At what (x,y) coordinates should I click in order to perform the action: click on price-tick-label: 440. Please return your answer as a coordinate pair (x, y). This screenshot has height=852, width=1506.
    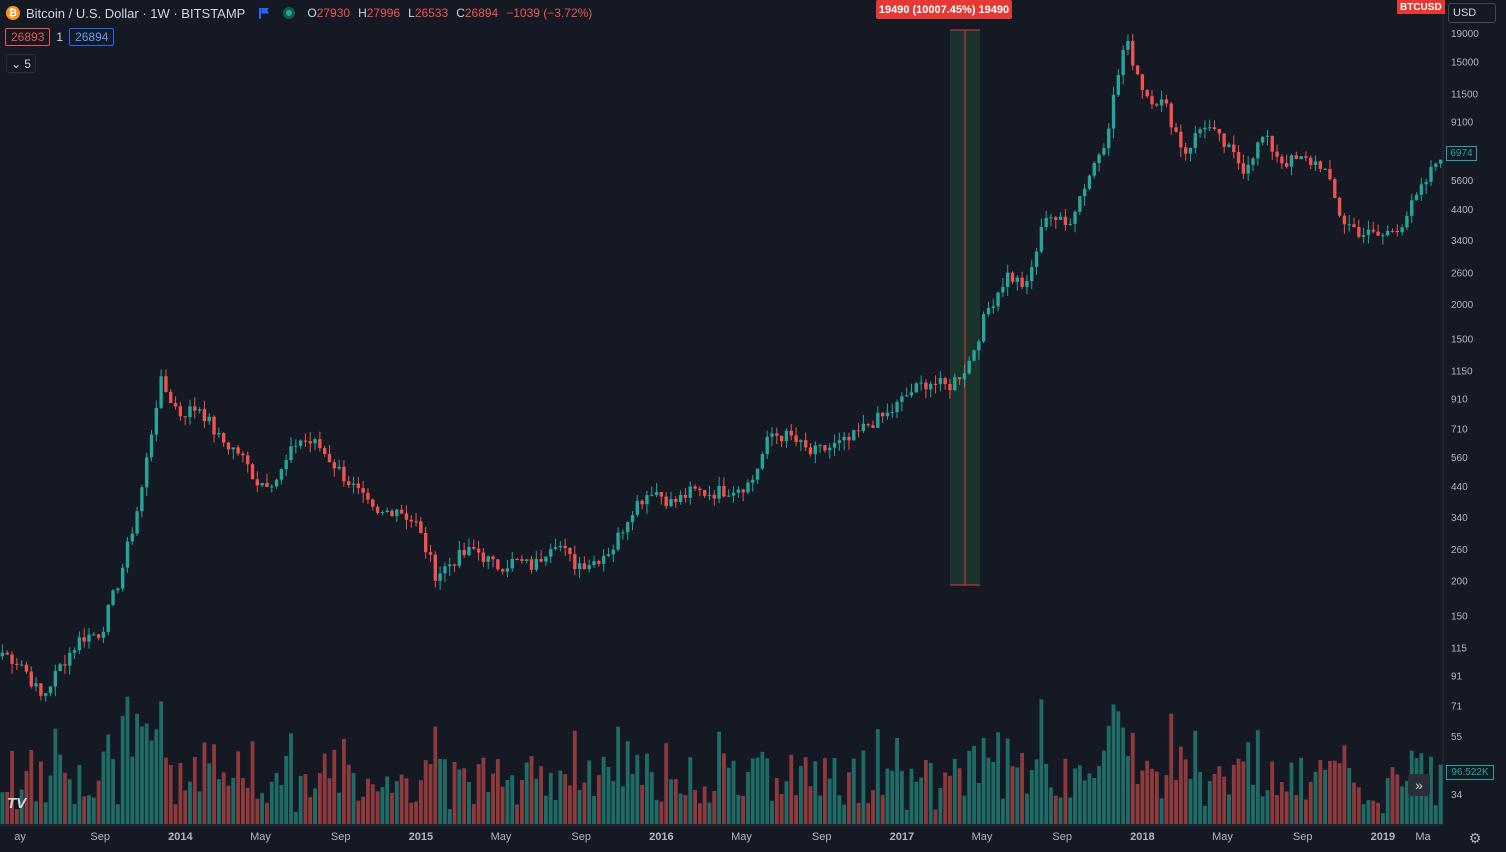
    Looking at the image, I should click on (1459, 487).